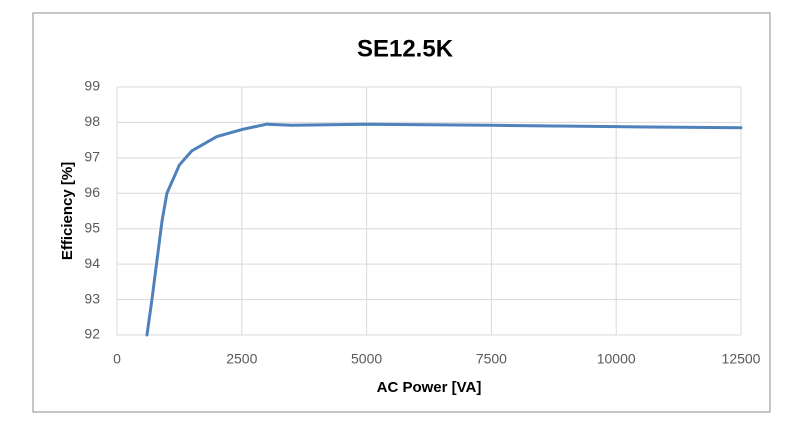  Describe the element at coordinates (92, 227) in the screenshot. I see `y-tick-label: 95` at that location.